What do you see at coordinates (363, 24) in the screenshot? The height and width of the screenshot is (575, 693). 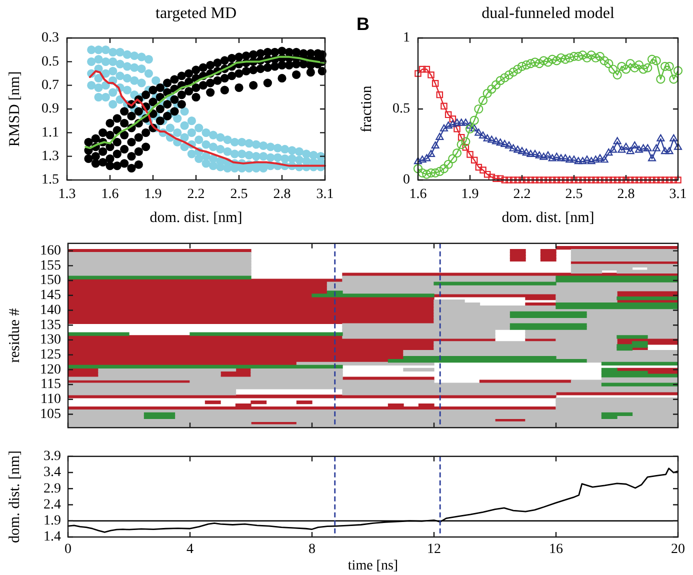 I see `text: B` at bounding box center [363, 24].